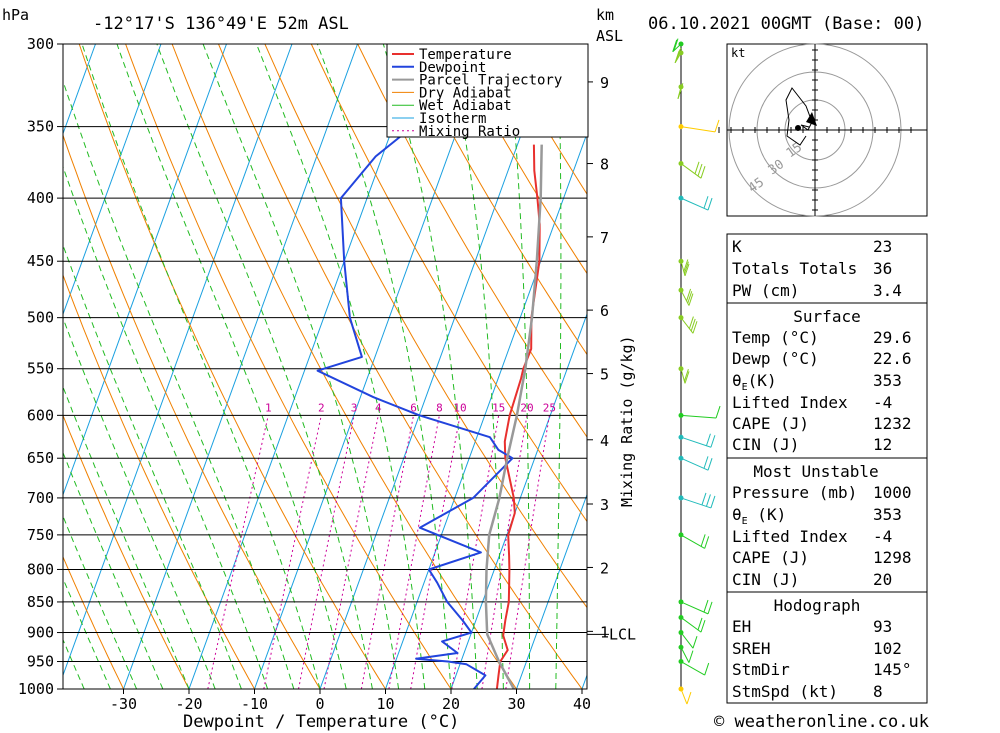 The width and height of the screenshot is (1000, 733). Describe the element at coordinates (40, 415) in the screenshot. I see `pressure-tick-label: 600` at that location.